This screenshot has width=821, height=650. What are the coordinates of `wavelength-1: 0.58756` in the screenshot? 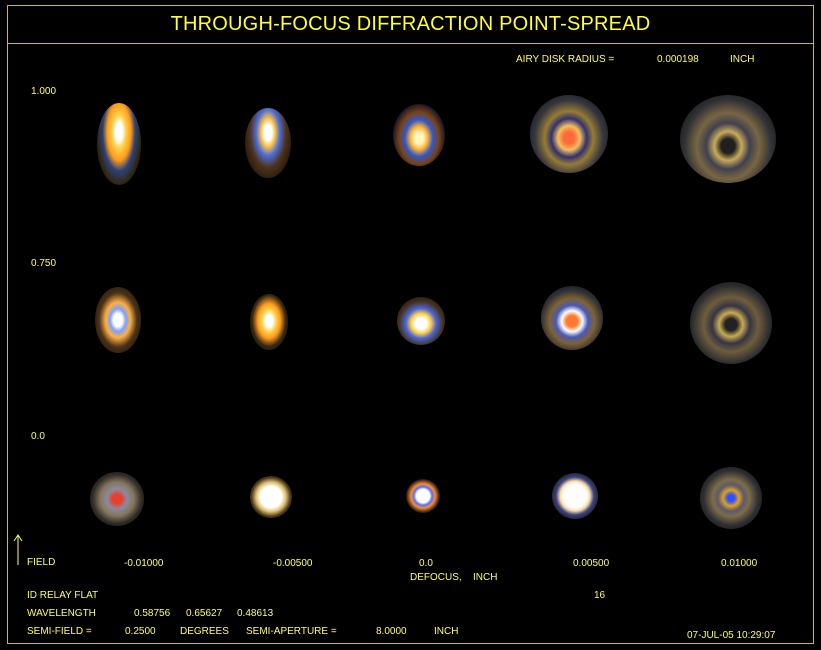 It's located at (152, 613).